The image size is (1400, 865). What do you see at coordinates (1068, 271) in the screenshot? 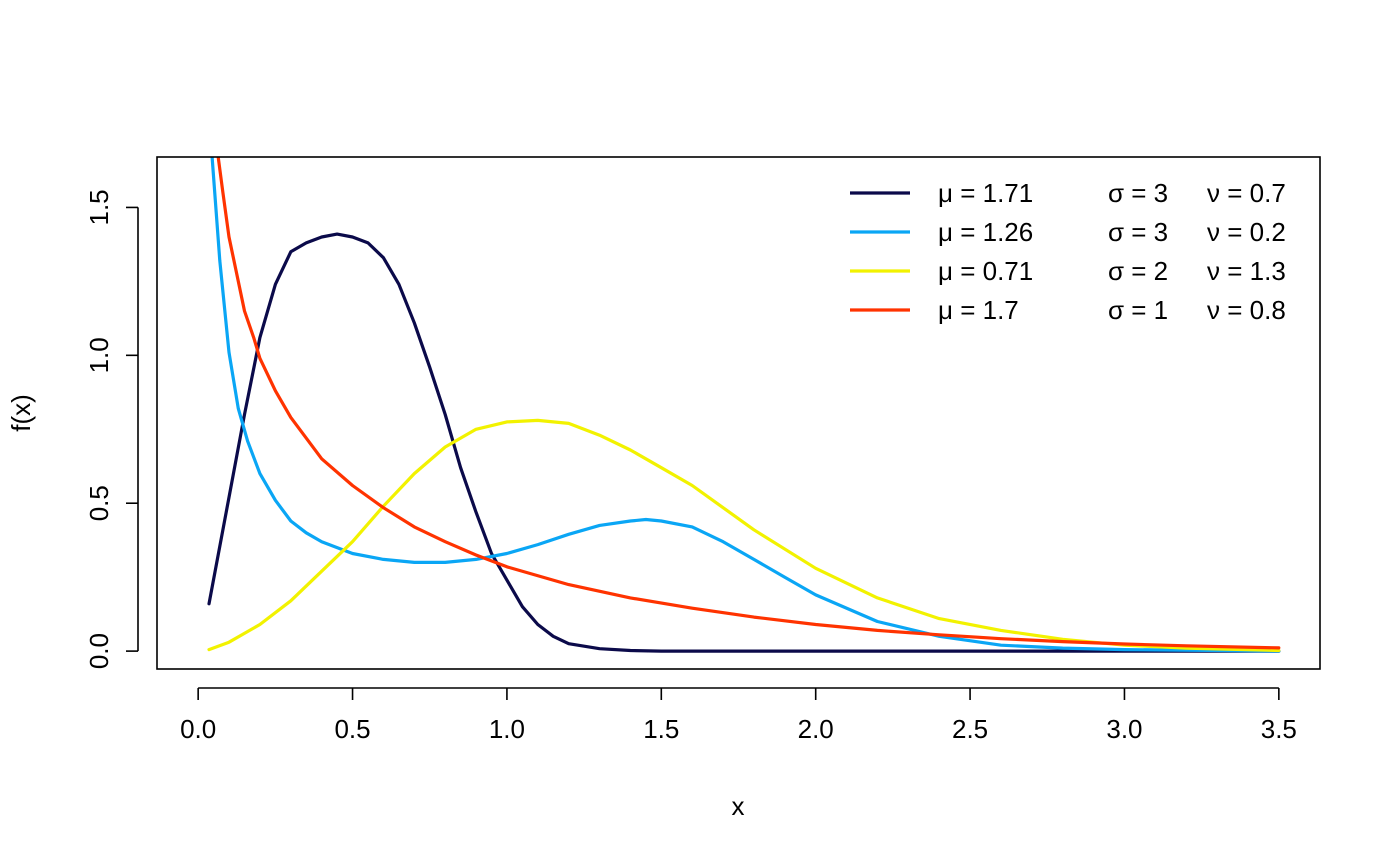
I see `legend-entry-3: μ = 0.71 σ = 2 ν = 1.3` at bounding box center [1068, 271].